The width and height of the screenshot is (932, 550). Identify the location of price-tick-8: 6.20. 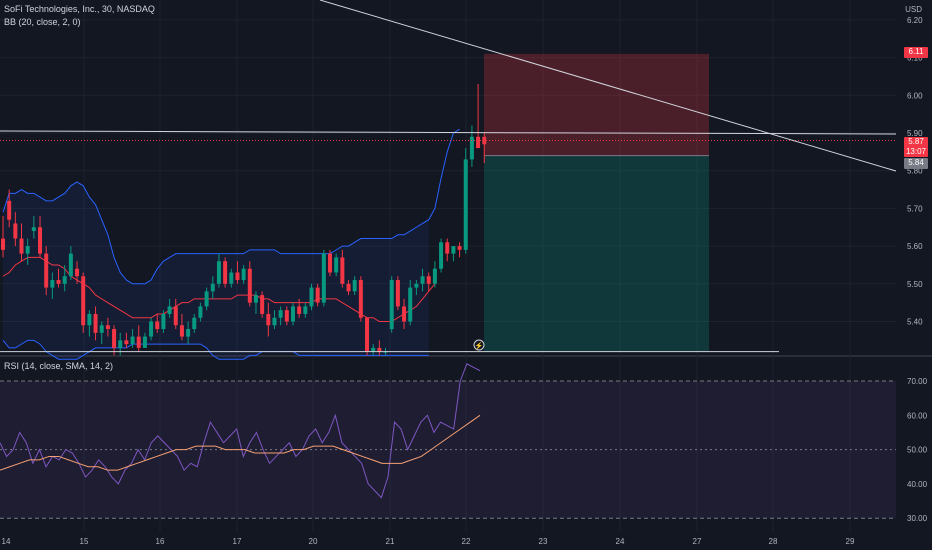
(915, 20).